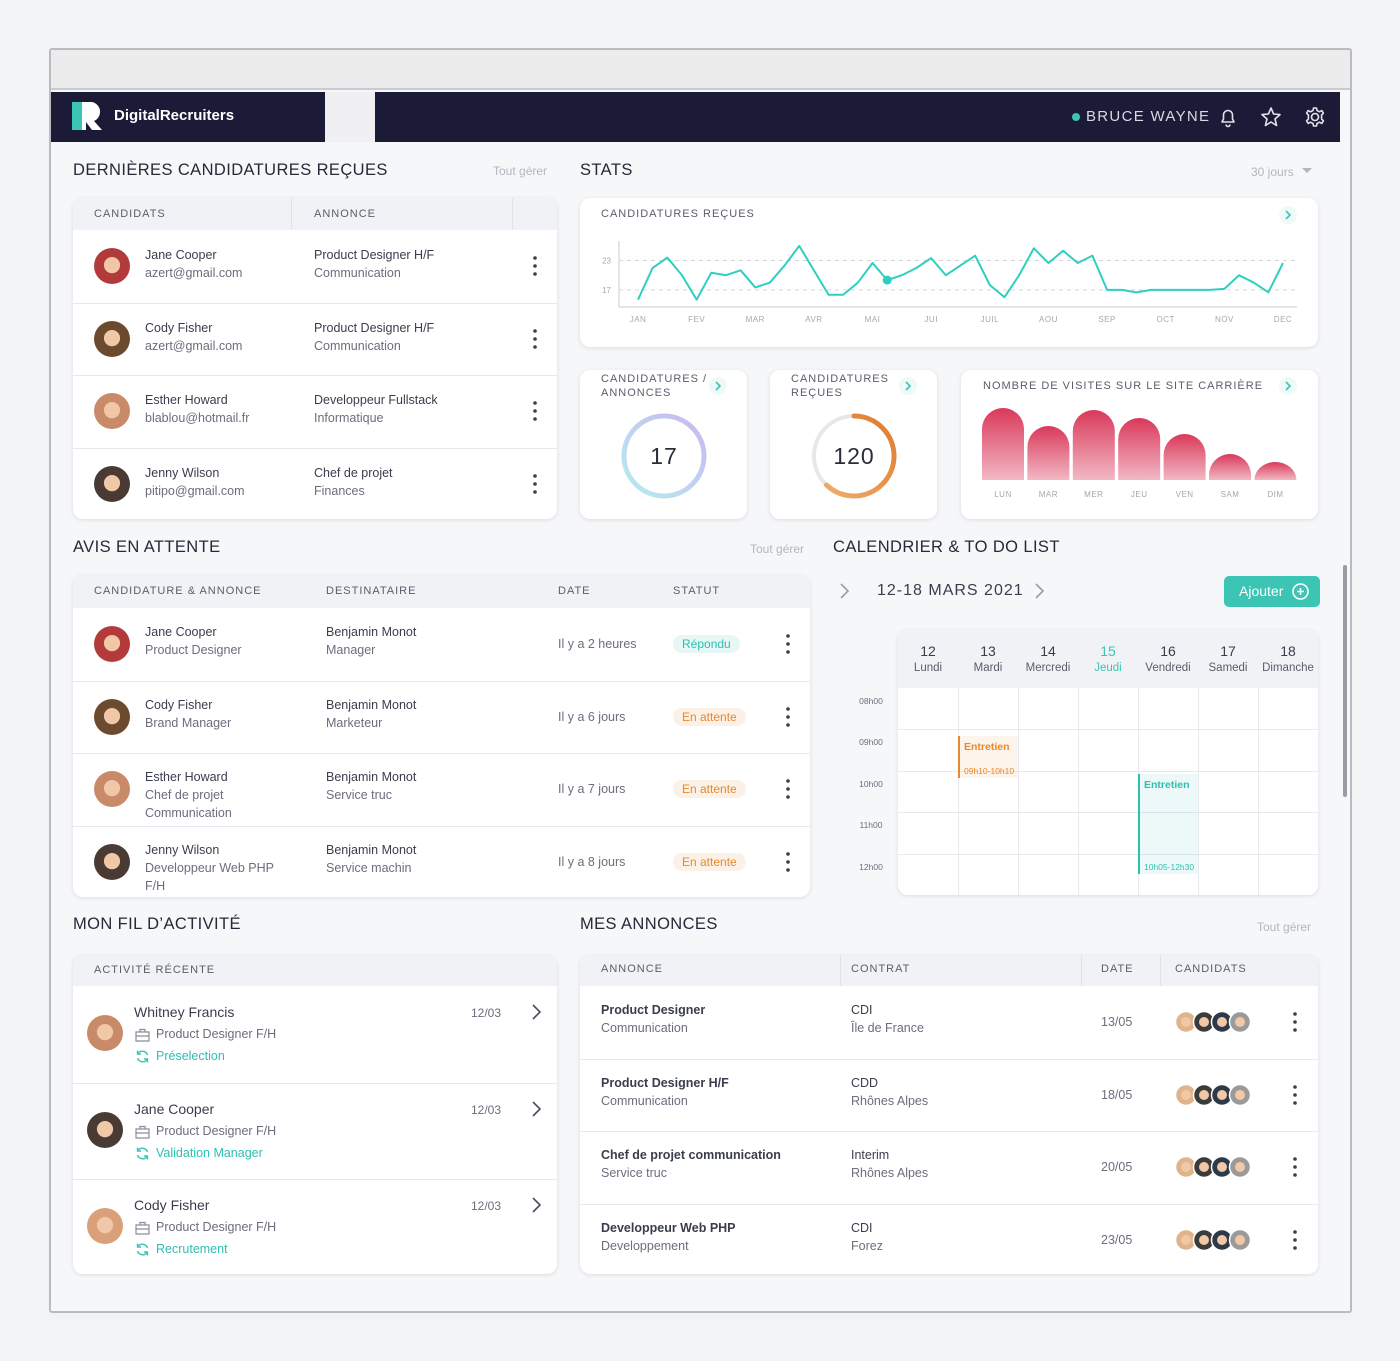 This screenshot has width=1400, height=1361. What do you see at coordinates (142, 1035) in the screenshot?
I see `briefcase-icon` at bounding box center [142, 1035].